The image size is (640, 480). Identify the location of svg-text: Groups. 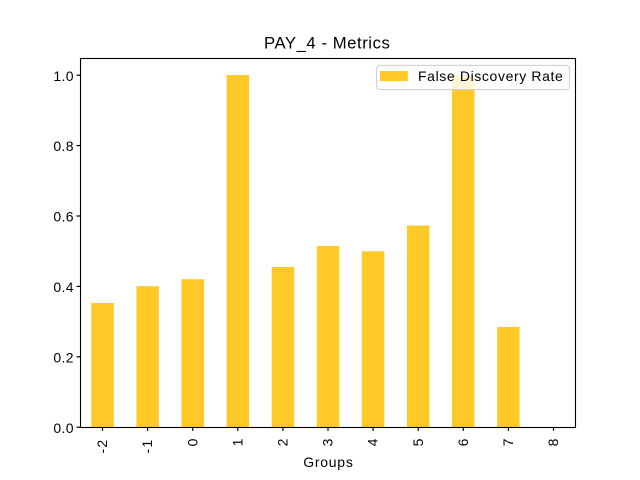
(328, 462).